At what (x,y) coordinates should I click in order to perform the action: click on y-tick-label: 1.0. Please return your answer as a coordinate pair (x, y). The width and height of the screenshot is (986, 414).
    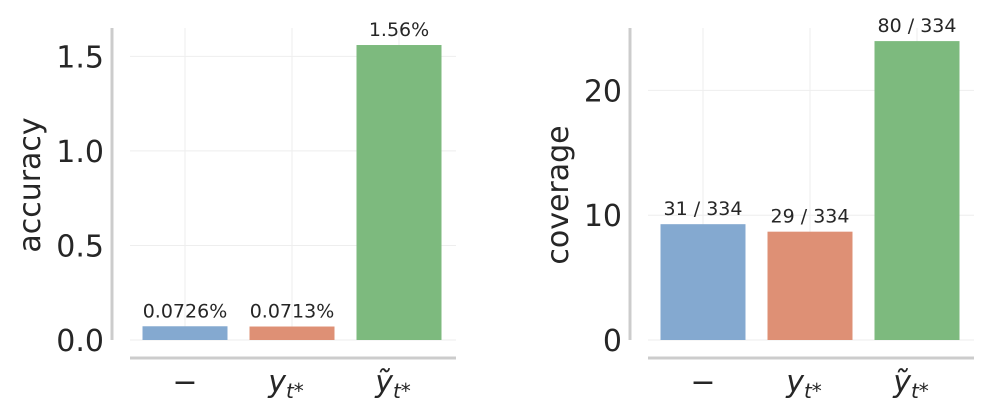
    Looking at the image, I should click on (80, 152).